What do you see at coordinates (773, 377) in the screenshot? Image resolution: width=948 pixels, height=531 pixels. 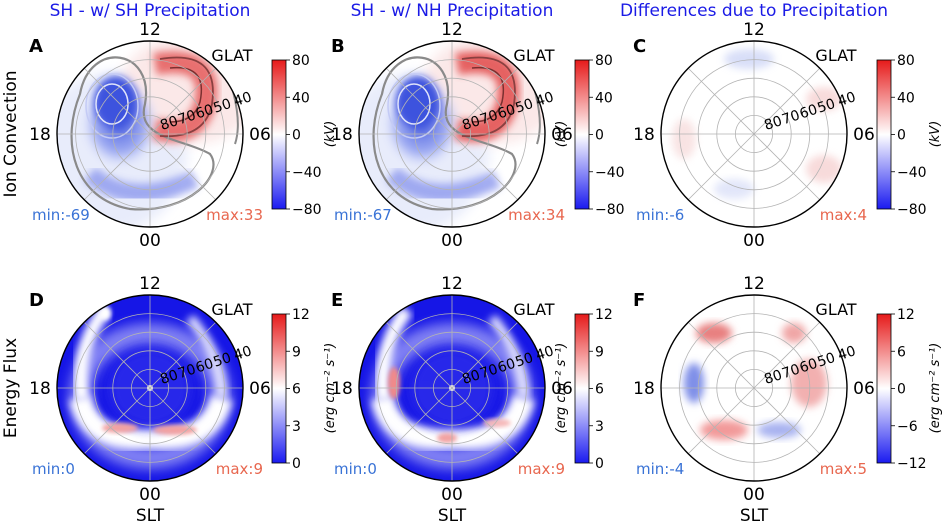 I see `radial-tick-label: 80` at bounding box center [773, 377].